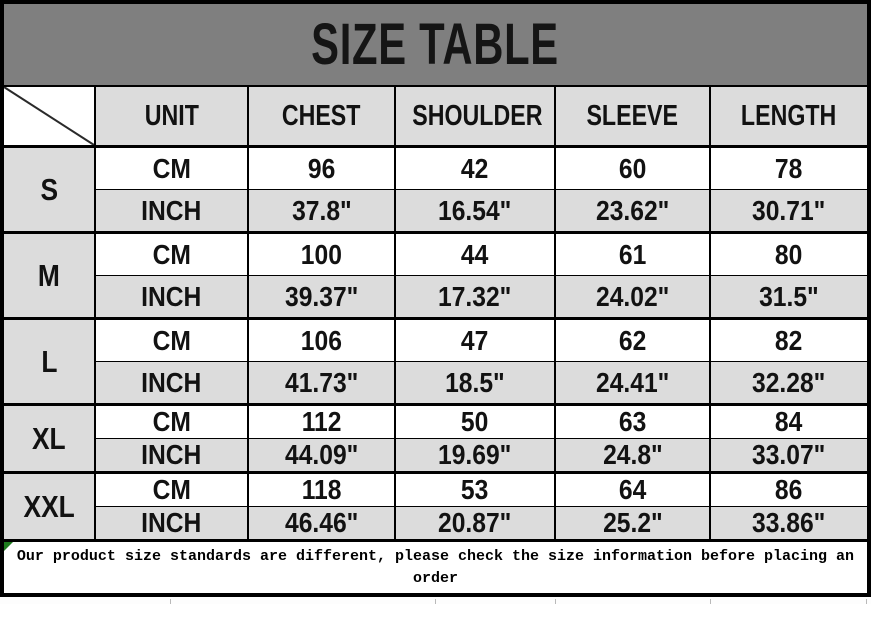 This screenshot has height=633, width=871. I want to click on value-text: 16.54", so click(475, 210).